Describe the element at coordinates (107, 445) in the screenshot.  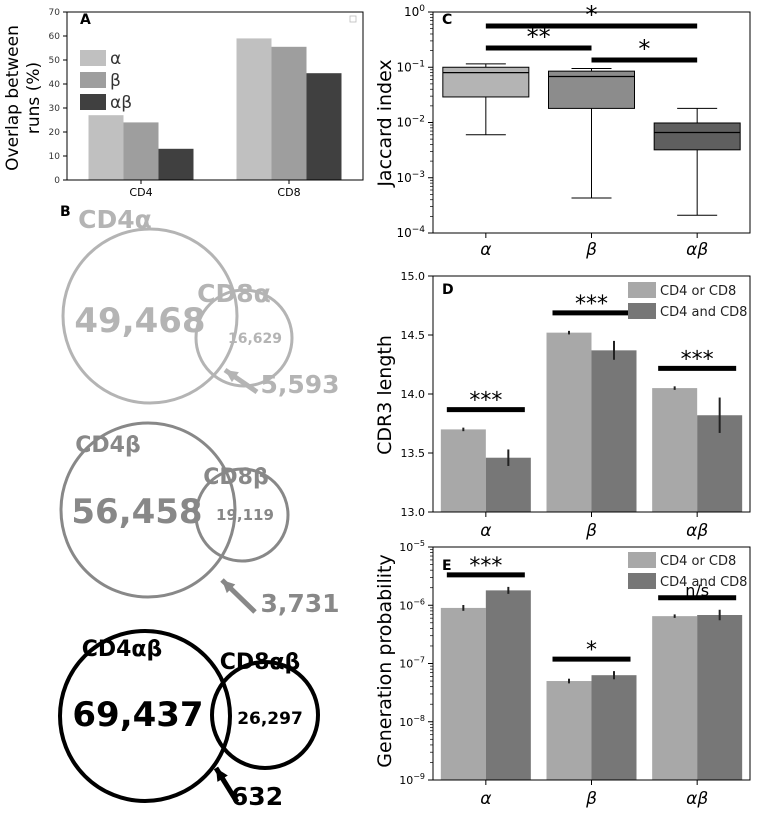
I see `venn-left-label: CD4β` at that location.